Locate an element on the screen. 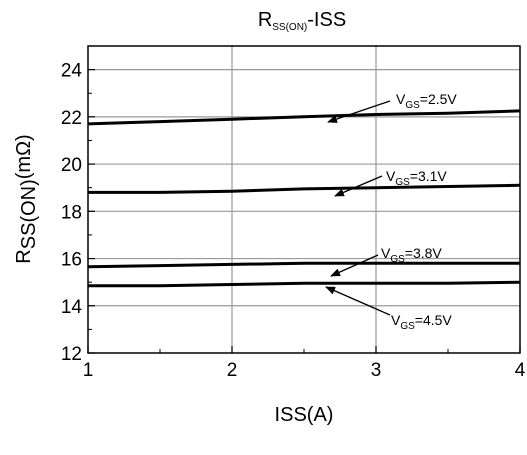 The height and width of the screenshot is (455, 527). y-tick-label: 12 is located at coordinates (71, 354).